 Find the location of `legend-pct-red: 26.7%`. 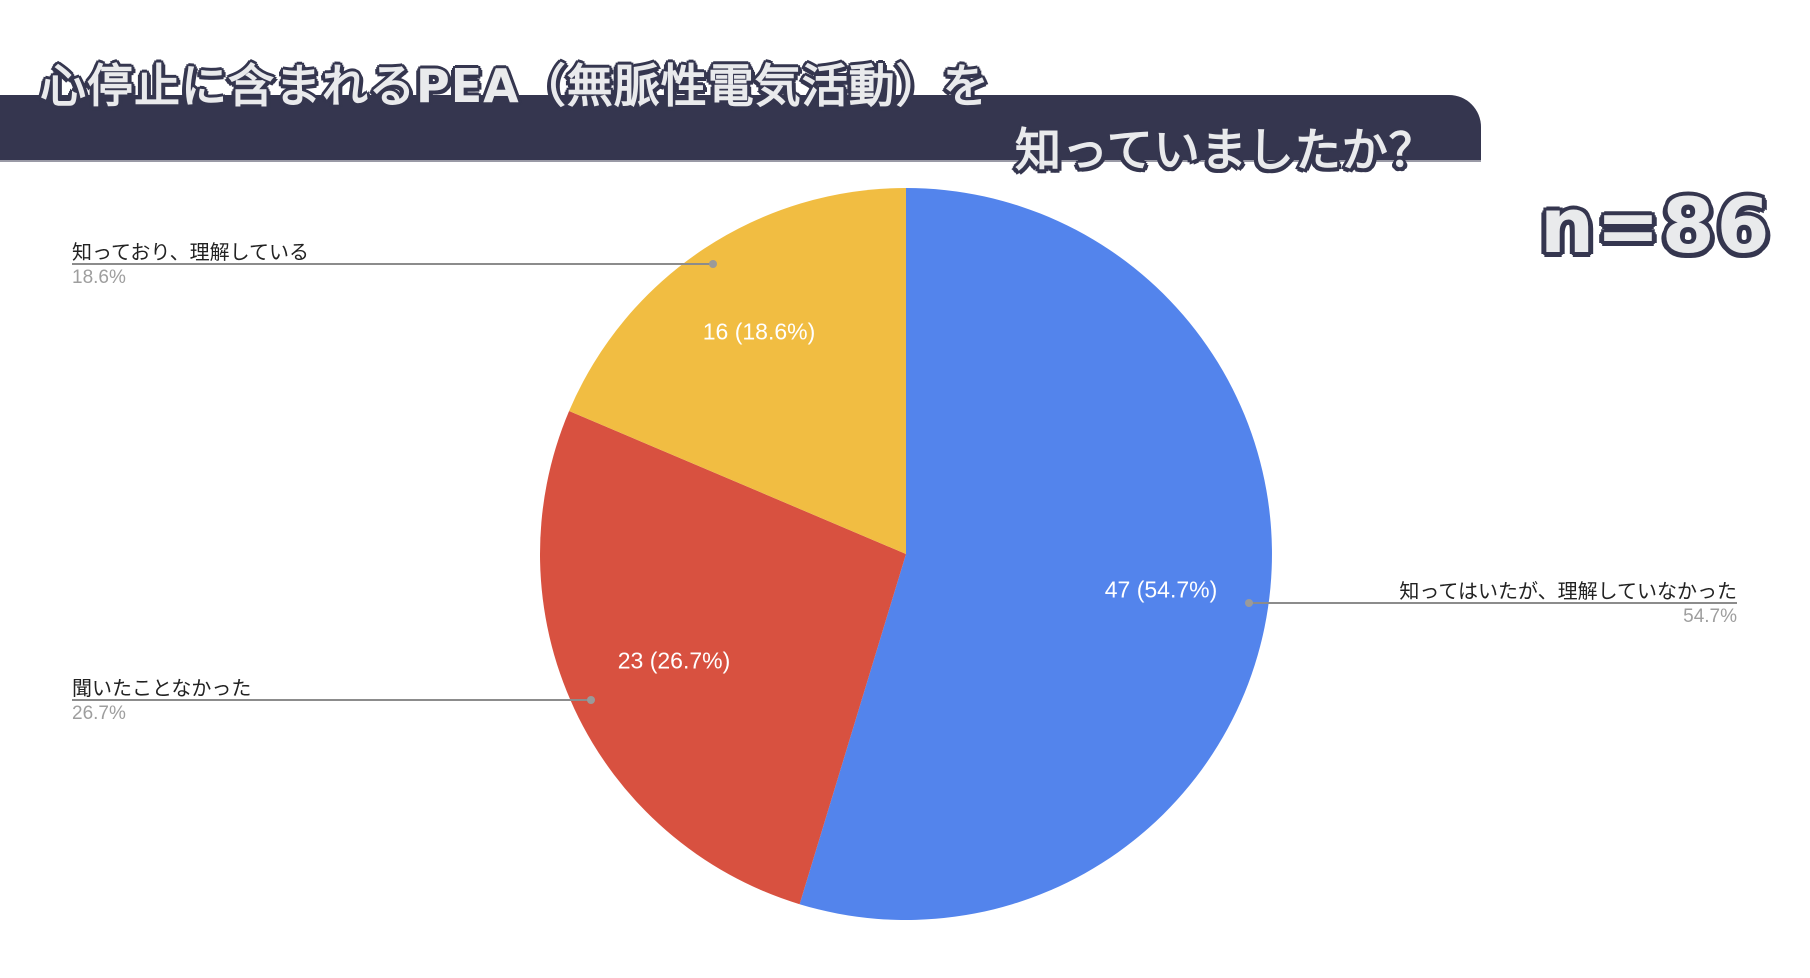

legend-pct-red: 26.7% is located at coordinates (99, 713).